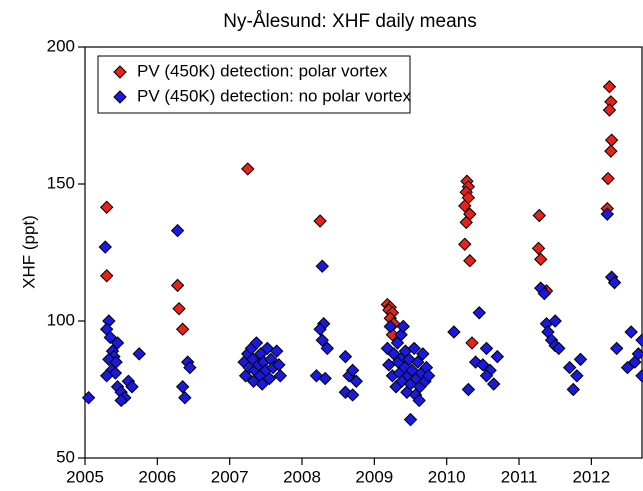 This screenshot has width=643, height=491. What do you see at coordinates (61, 182) in the screenshot?
I see `y-tick-label: 150` at bounding box center [61, 182].